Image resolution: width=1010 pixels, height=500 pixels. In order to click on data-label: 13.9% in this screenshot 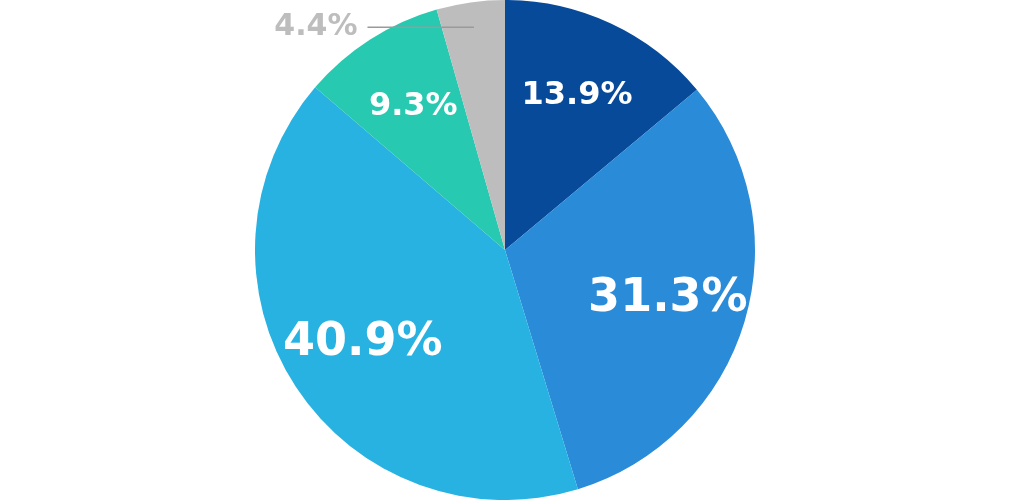, I will do `click(577, 93)`.